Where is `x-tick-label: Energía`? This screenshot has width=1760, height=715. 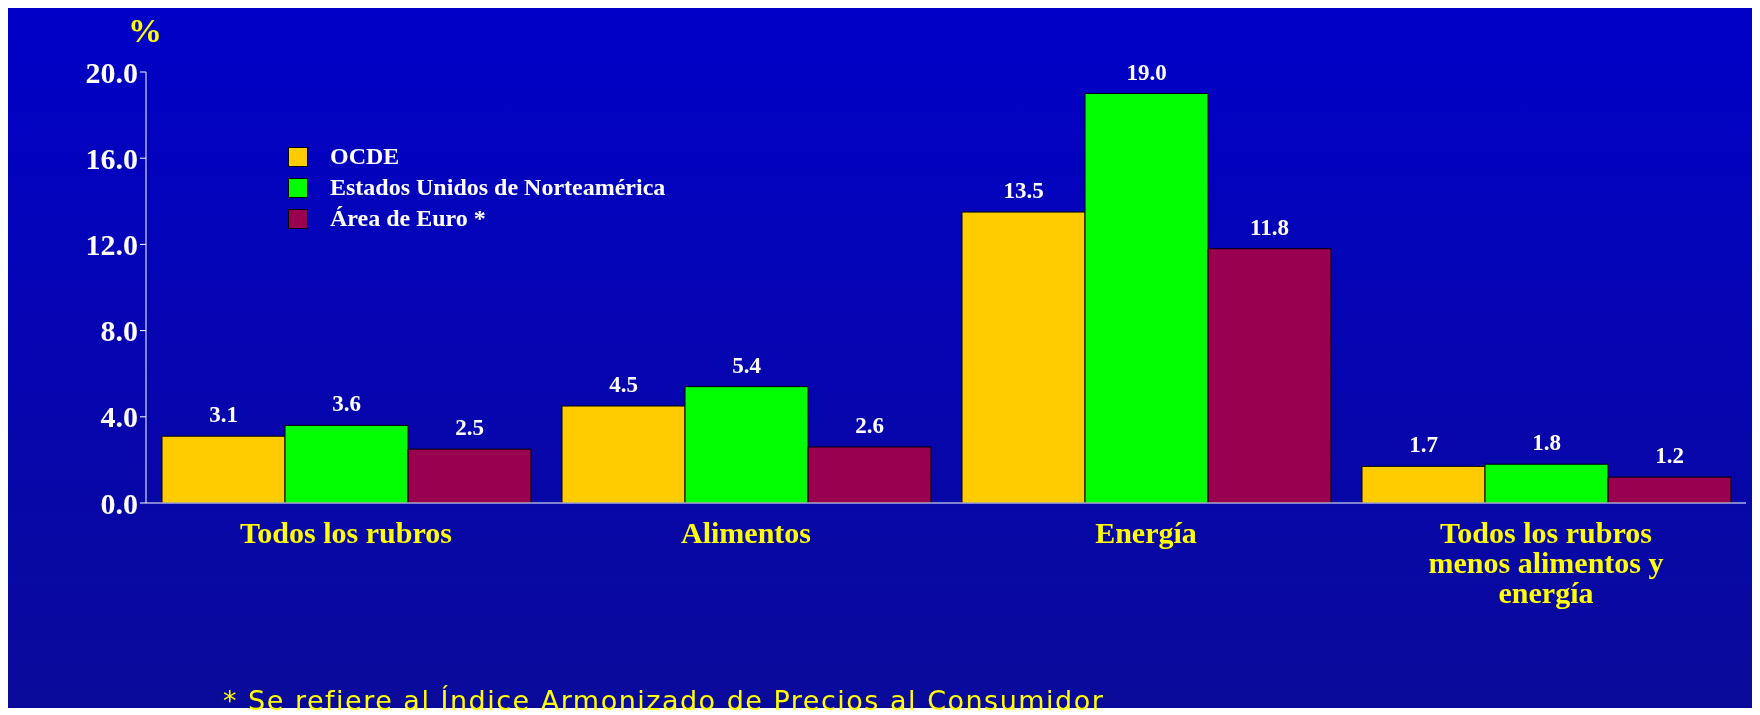
x-tick-label: Energía is located at coordinates (1146, 532).